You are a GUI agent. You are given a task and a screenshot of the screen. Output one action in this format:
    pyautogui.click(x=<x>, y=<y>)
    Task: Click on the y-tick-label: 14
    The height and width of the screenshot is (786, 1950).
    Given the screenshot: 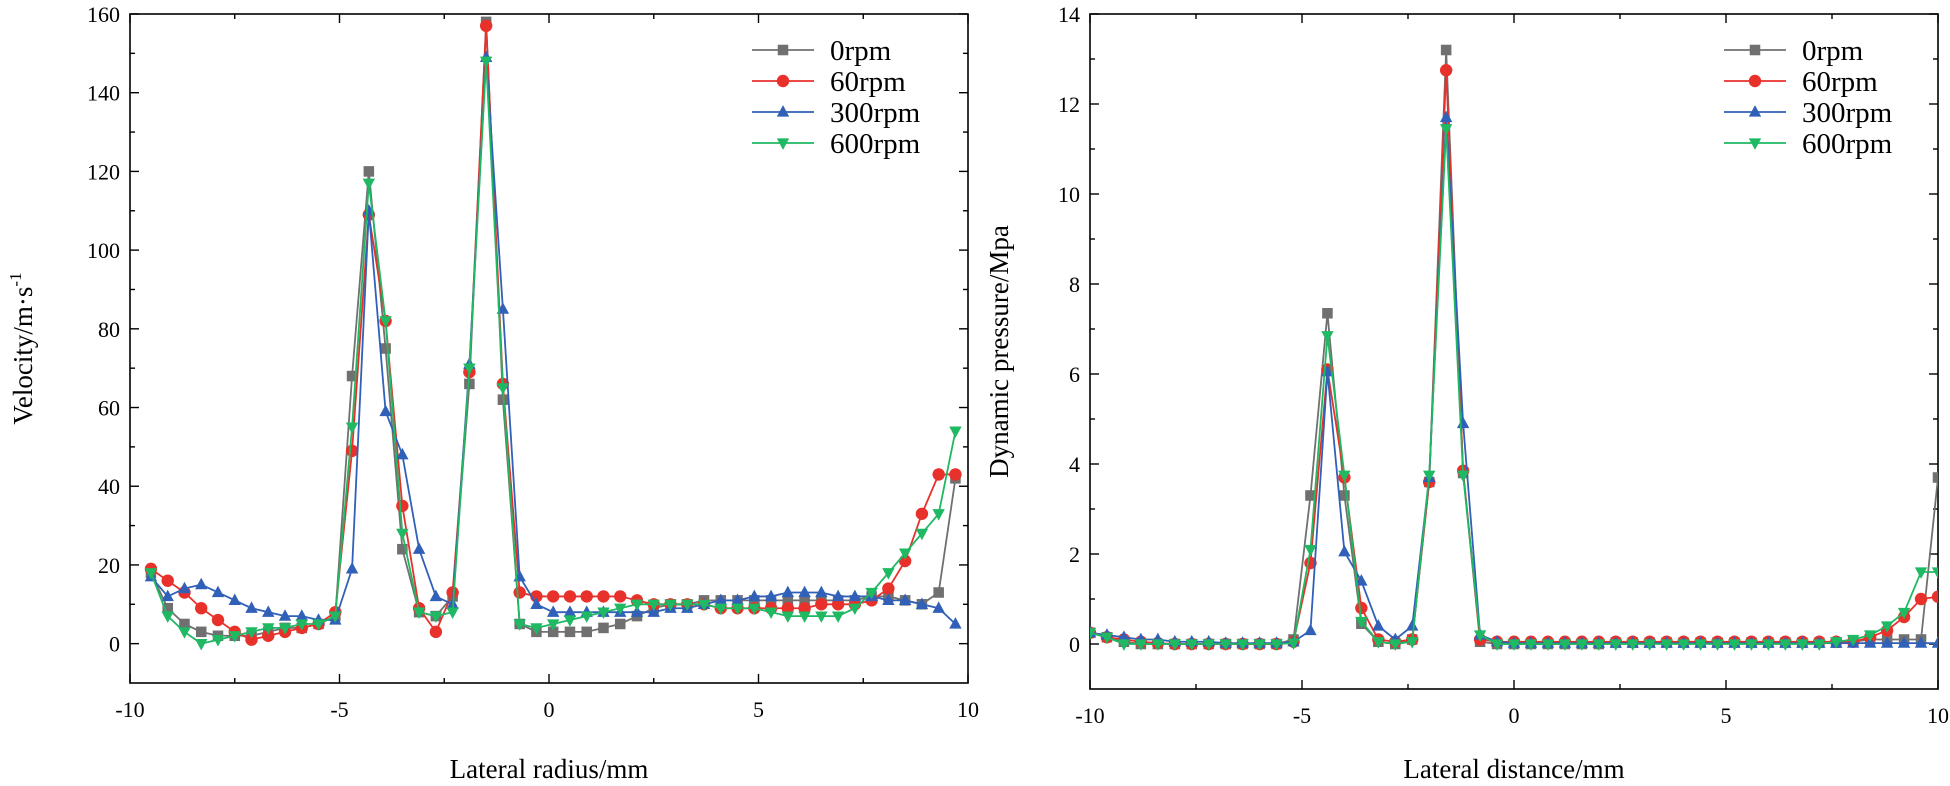 What is the action you would take?
    pyautogui.click(x=1069, y=14)
    